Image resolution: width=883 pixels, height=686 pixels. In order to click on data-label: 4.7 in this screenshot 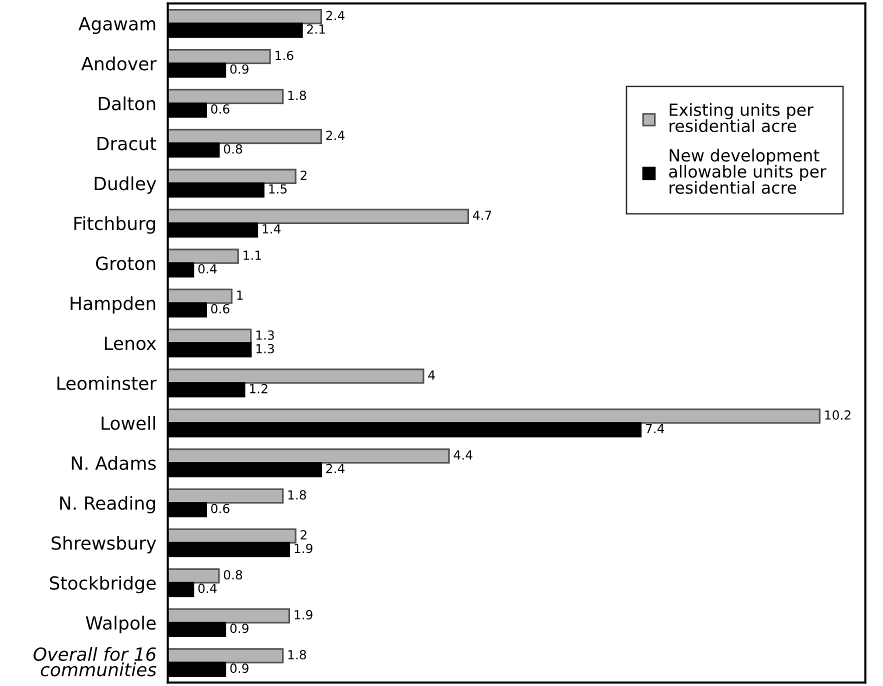, I will do `click(482, 215)`.